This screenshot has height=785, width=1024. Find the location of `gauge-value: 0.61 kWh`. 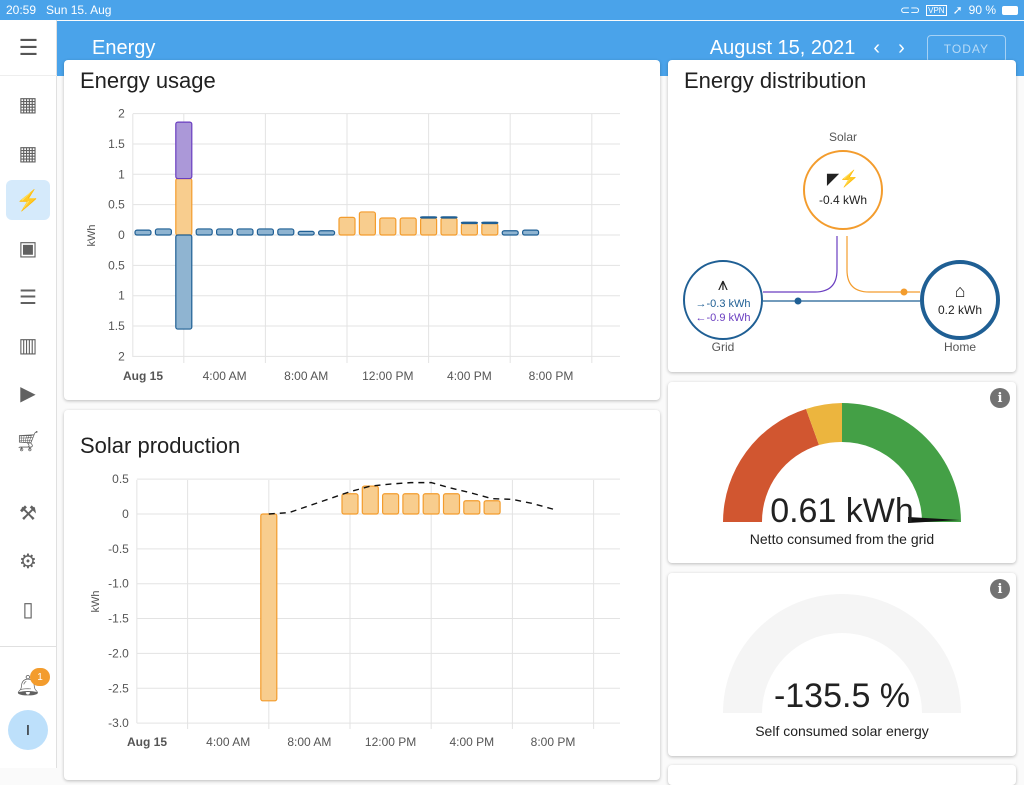

gauge-value: 0.61 kWh is located at coordinates (842, 511).